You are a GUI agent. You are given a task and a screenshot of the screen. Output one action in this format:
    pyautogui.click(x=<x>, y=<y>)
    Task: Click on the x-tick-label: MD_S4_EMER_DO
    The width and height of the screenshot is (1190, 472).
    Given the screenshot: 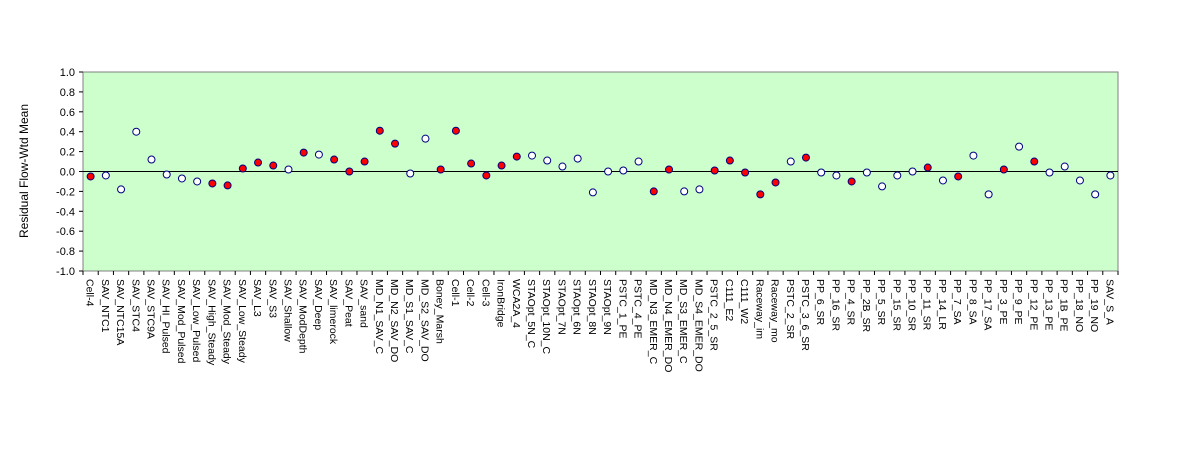 What is the action you would take?
    pyautogui.click(x=698, y=325)
    